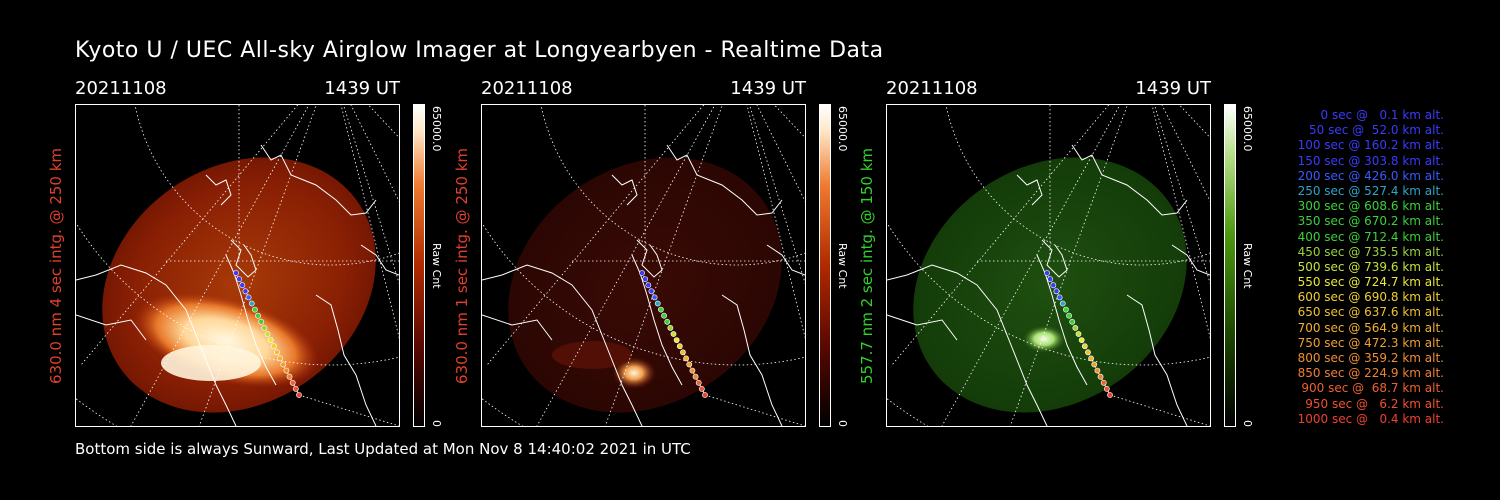 This screenshot has width=1500, height=500. Describe the element at coordinates (1370, 373) in the screenshot. I see `legend-entry: 850 sec @ 224.9 km alt.` at that location.